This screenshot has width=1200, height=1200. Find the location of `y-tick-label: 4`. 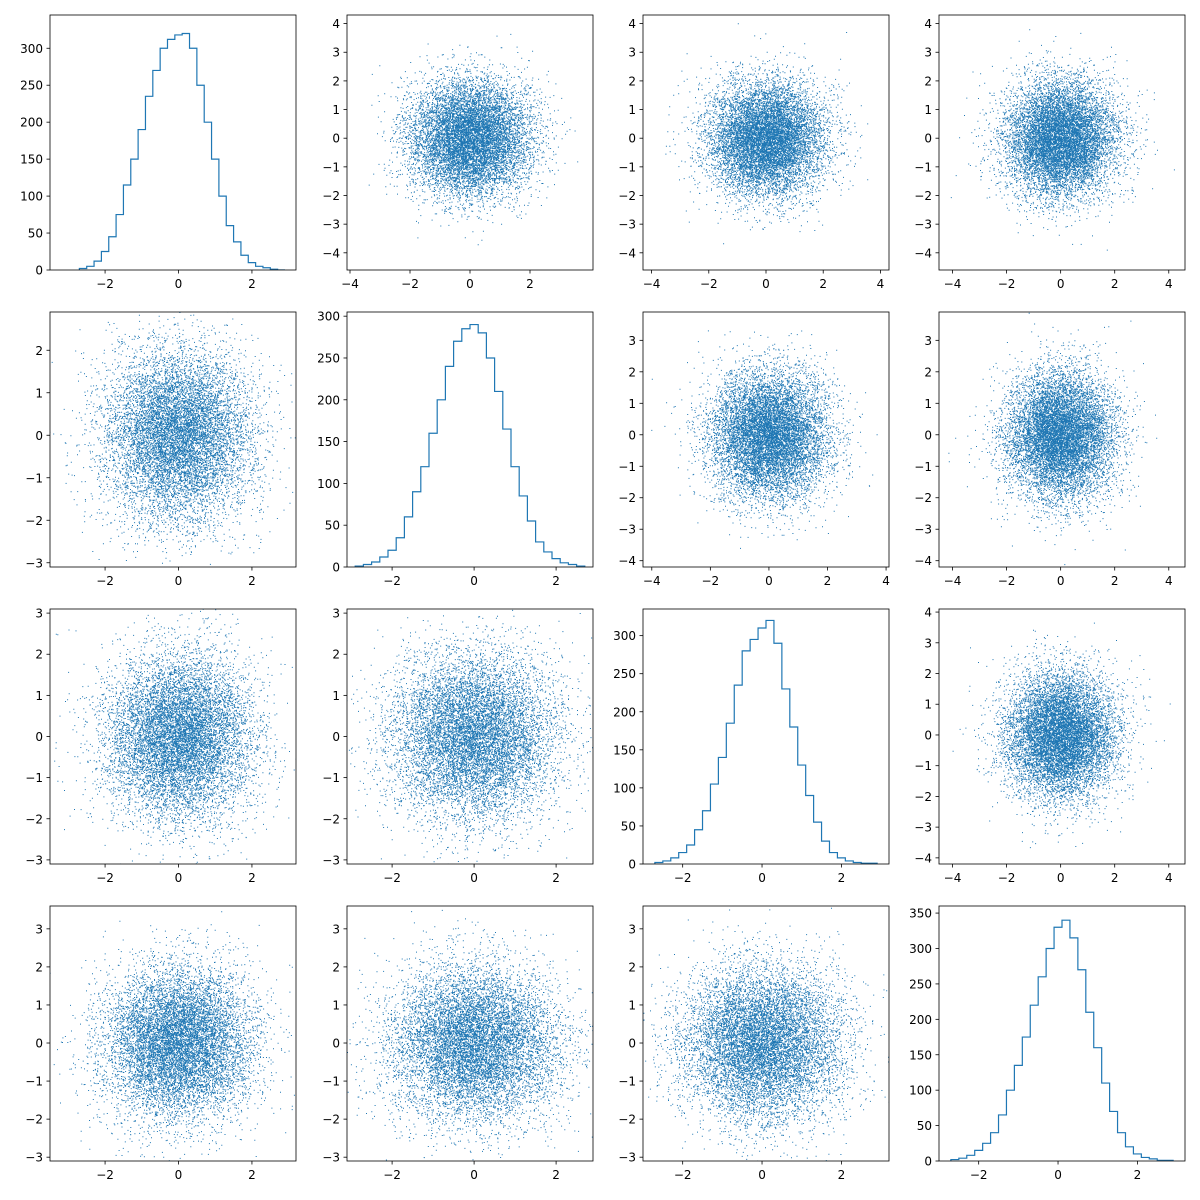

y-tick-label: 4 is located at coordinates (928, 613).